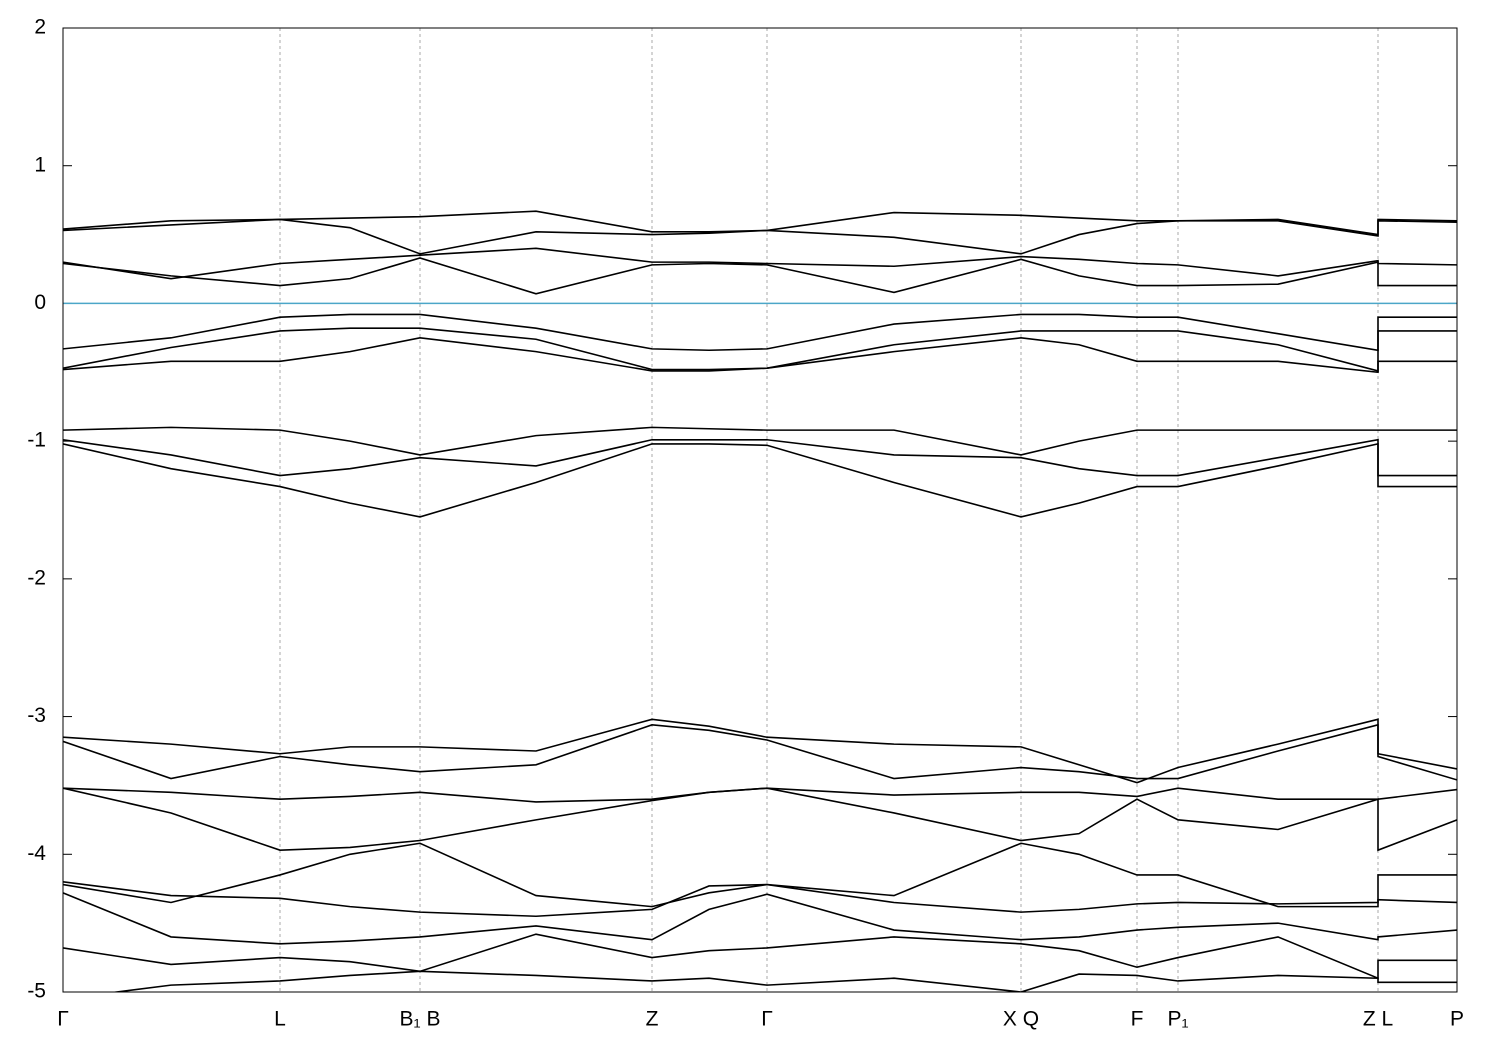  What do you see at coordinates (40, 302) in the screenshot?
I see `y-tick-label: 0` at bounding box center [40, 302].